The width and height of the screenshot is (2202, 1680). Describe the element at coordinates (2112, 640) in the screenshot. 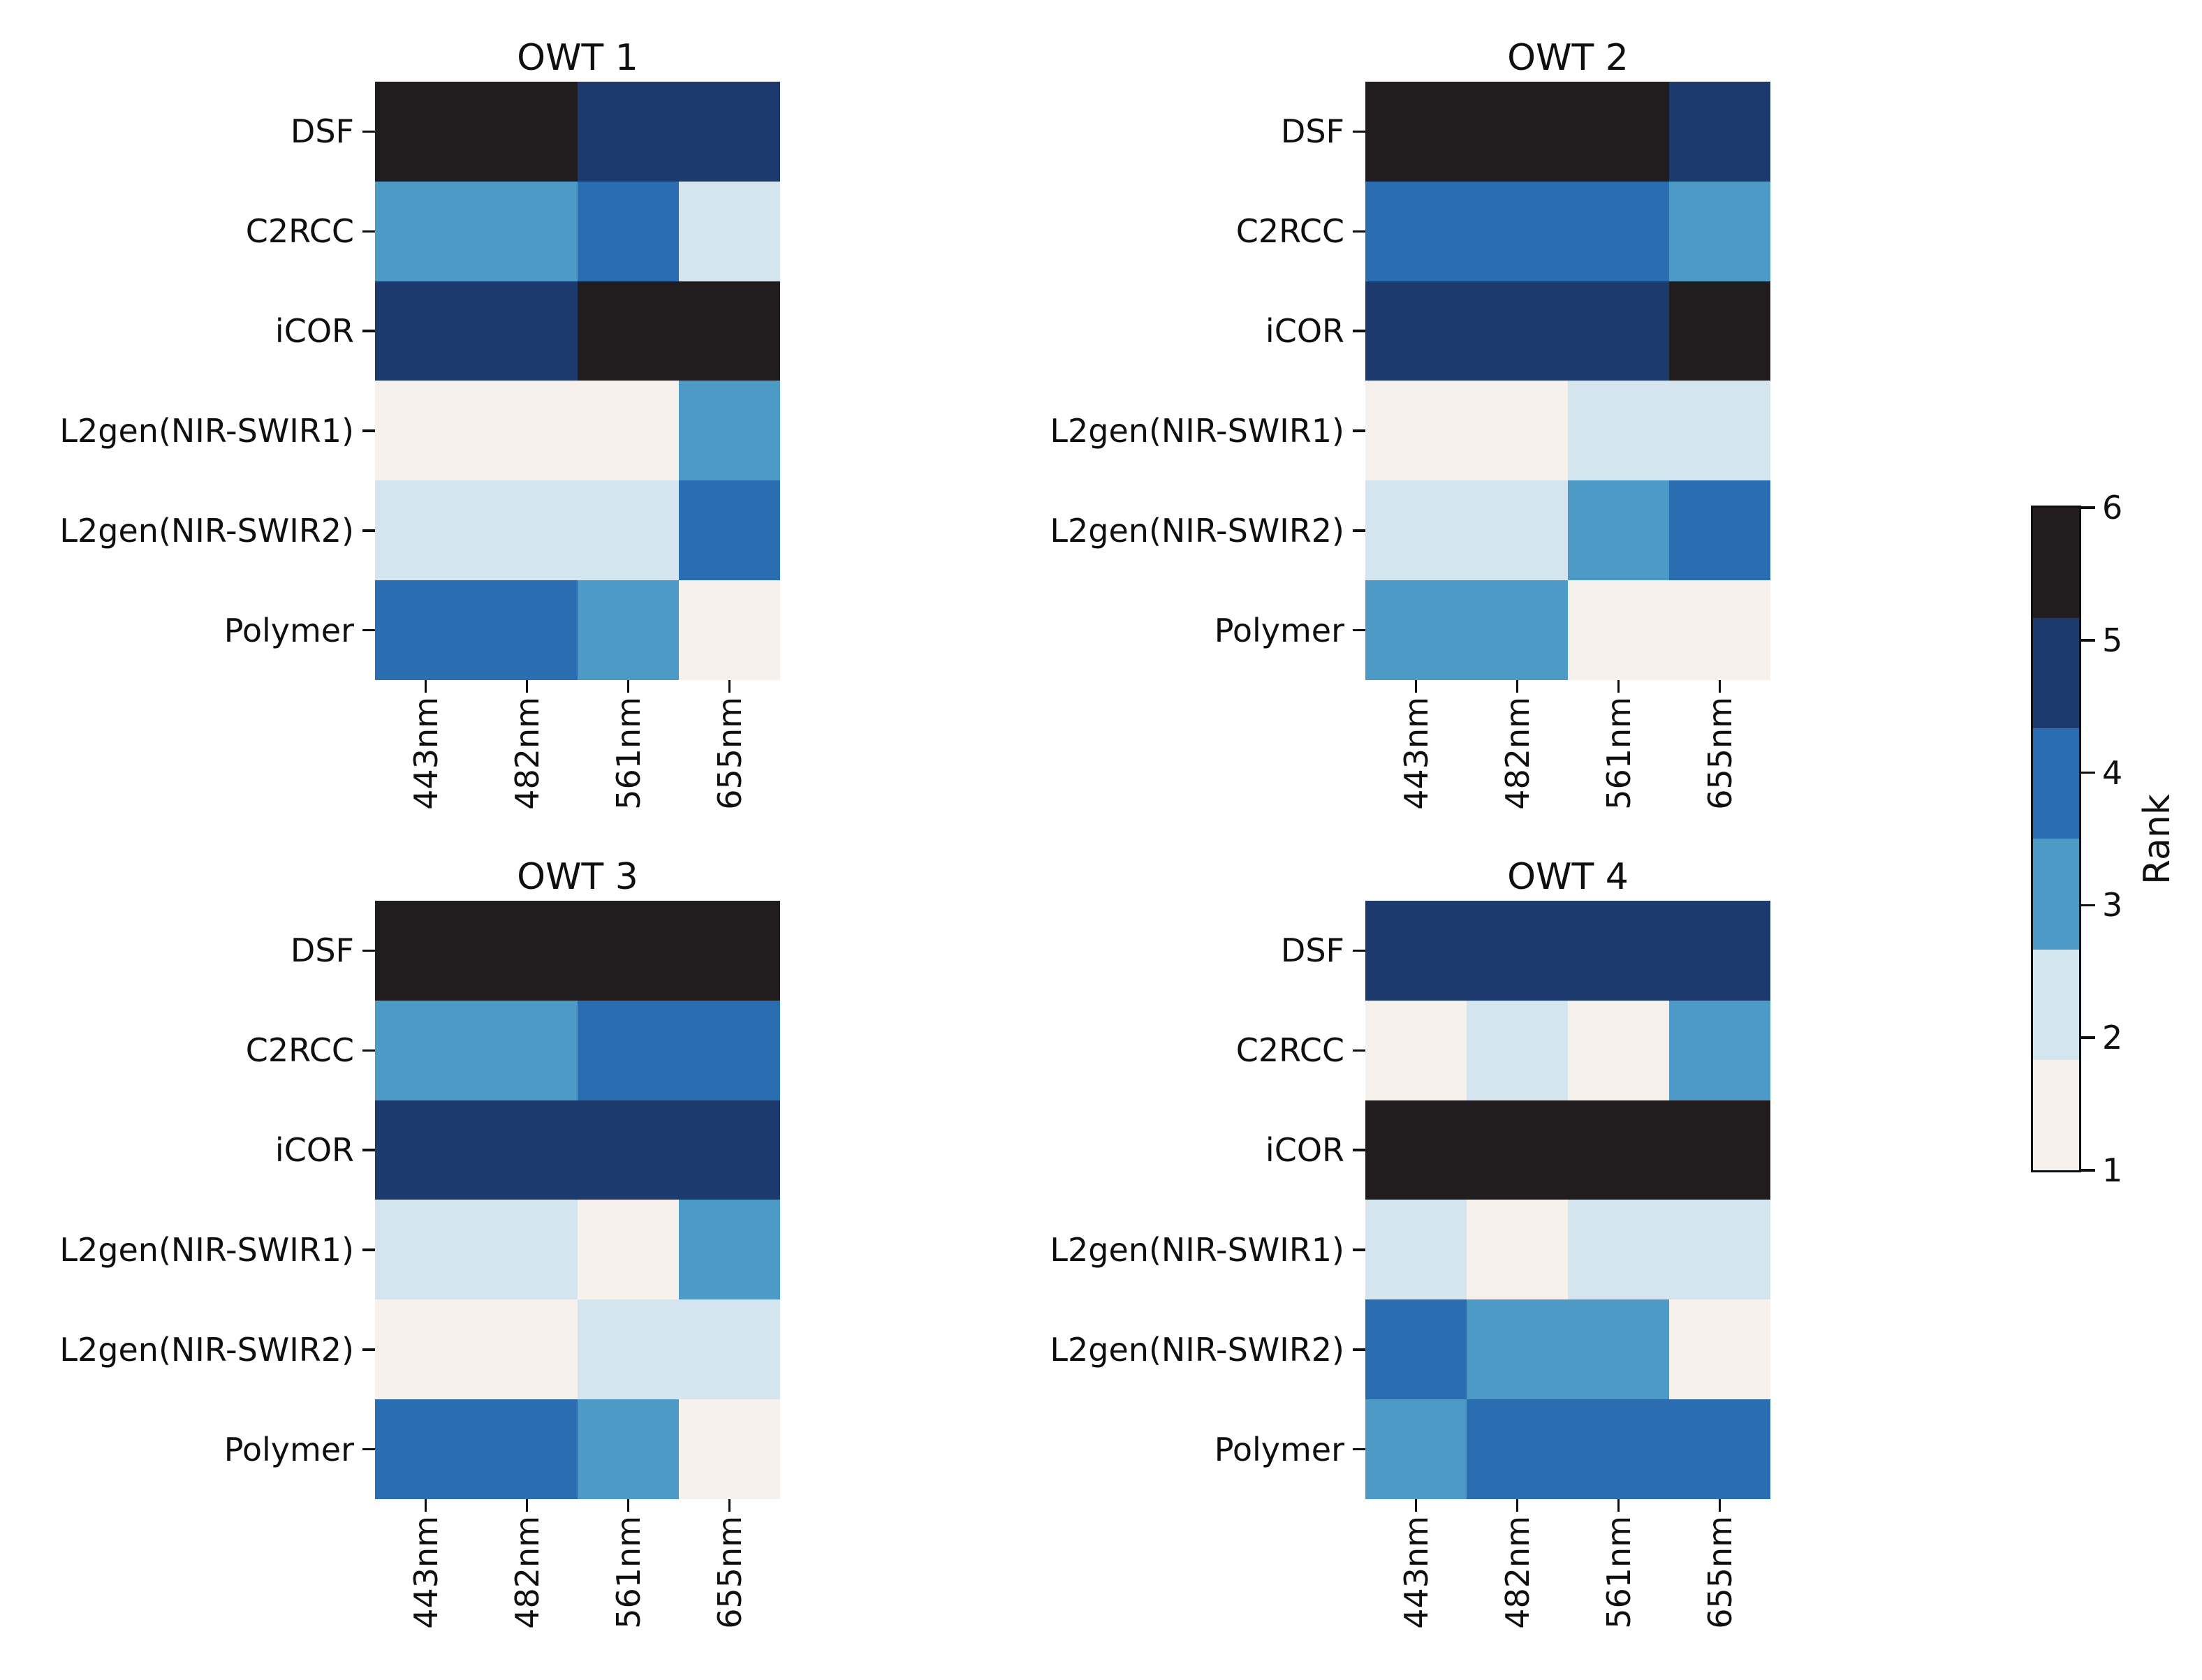

I see `colorbar-tick-label: 5` at that location.